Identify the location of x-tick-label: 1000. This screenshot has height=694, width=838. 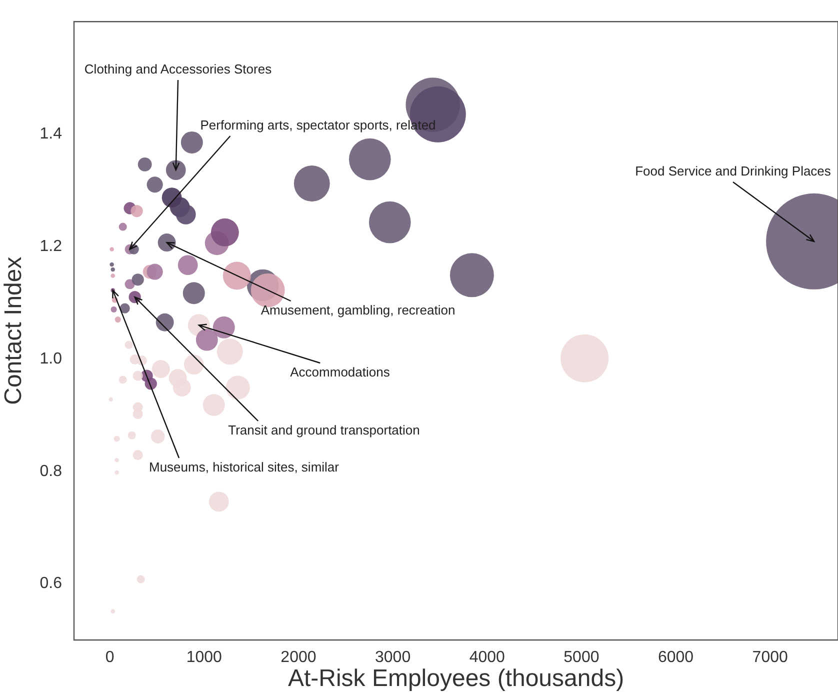
(204, 657).